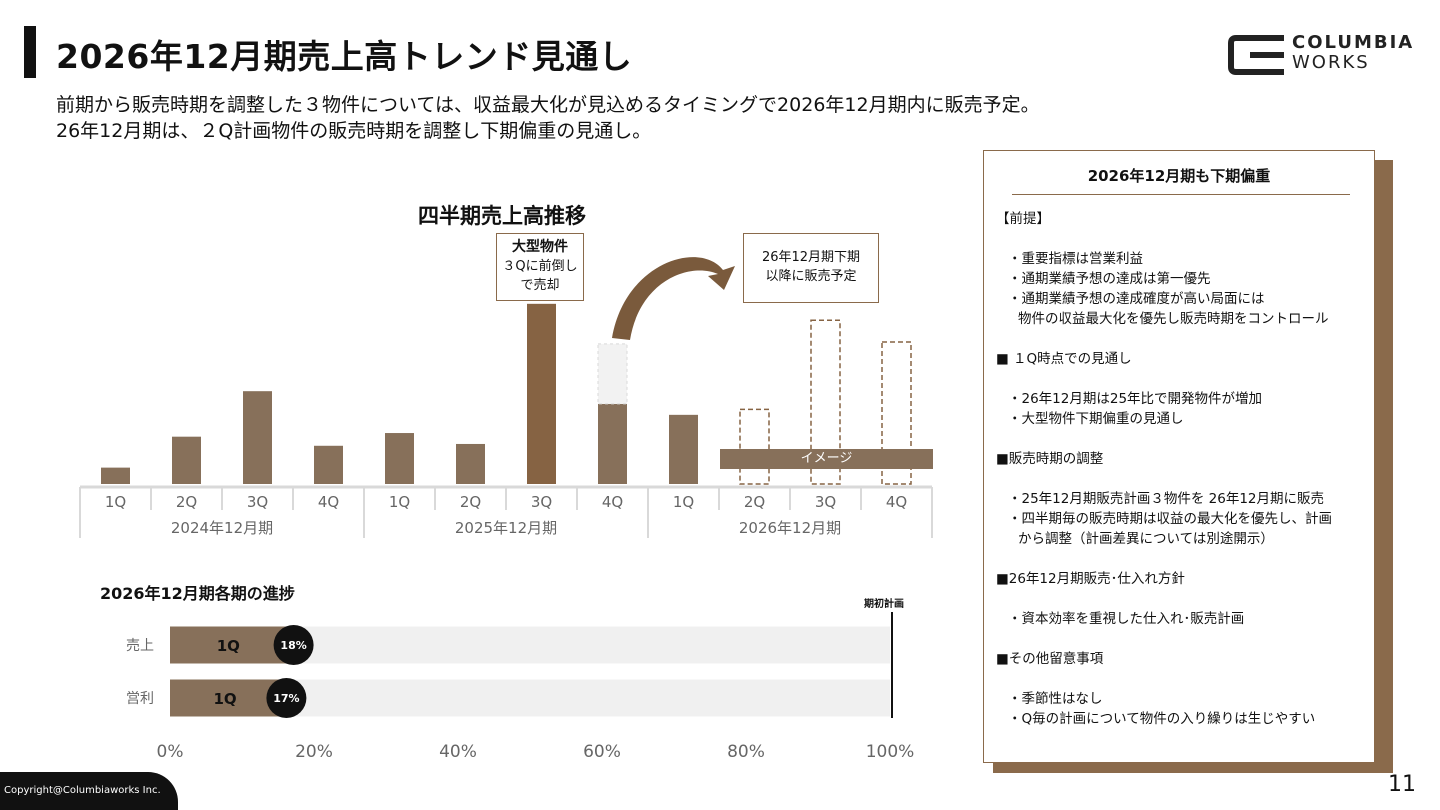  Describe the element at coordinates (1136, 299) in the screenshot. I see `premise-item: ・通期業績予想の達成確度が高い局面には` at that location.